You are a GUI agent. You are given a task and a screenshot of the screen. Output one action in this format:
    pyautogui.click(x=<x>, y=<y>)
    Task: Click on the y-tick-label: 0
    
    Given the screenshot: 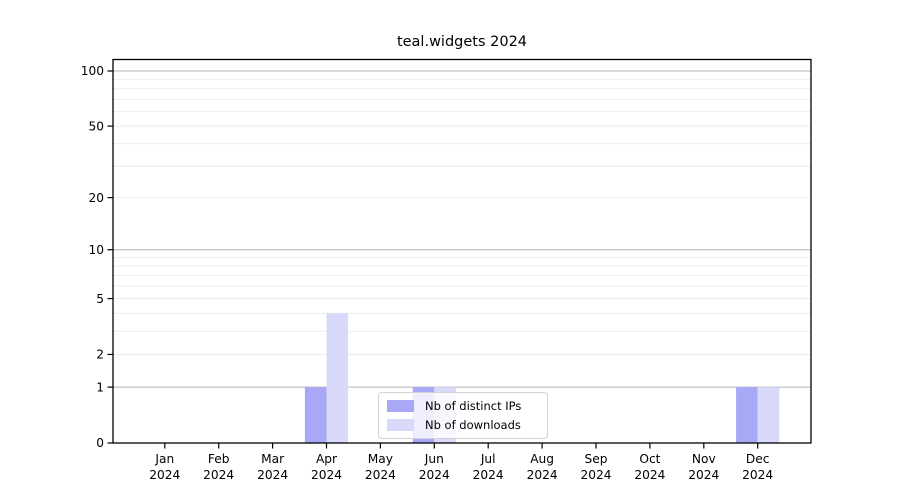 What is the action you would take?
    pyautogui.click(x=100, y=443)
    